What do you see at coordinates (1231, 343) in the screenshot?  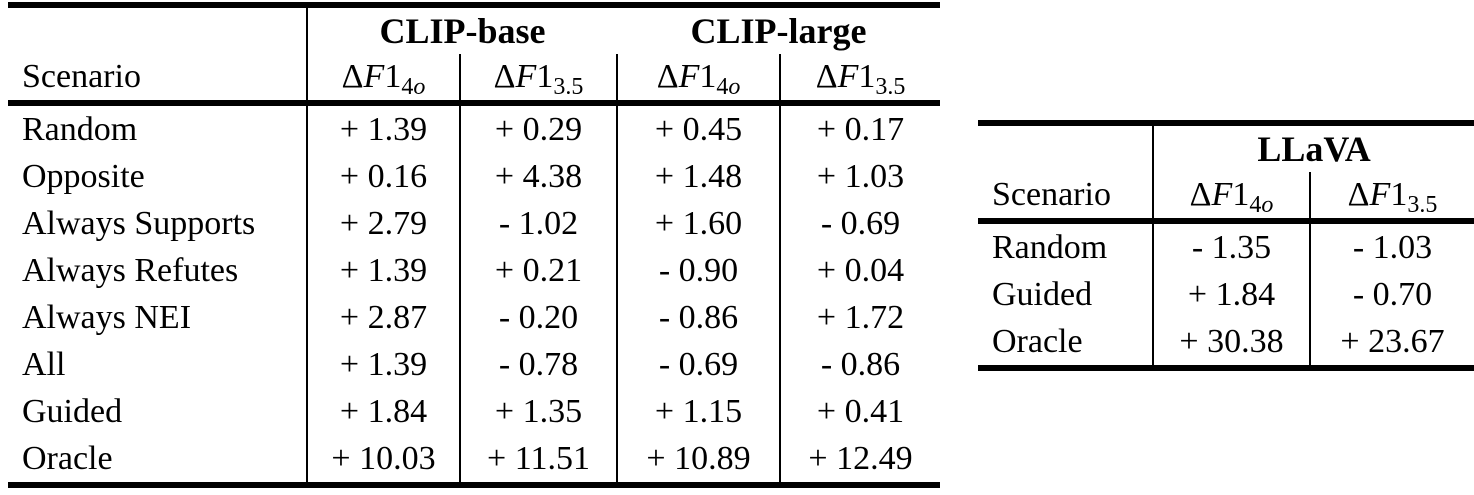 I see `value-cell: + 30.38` at bounding box center [1231, 343].